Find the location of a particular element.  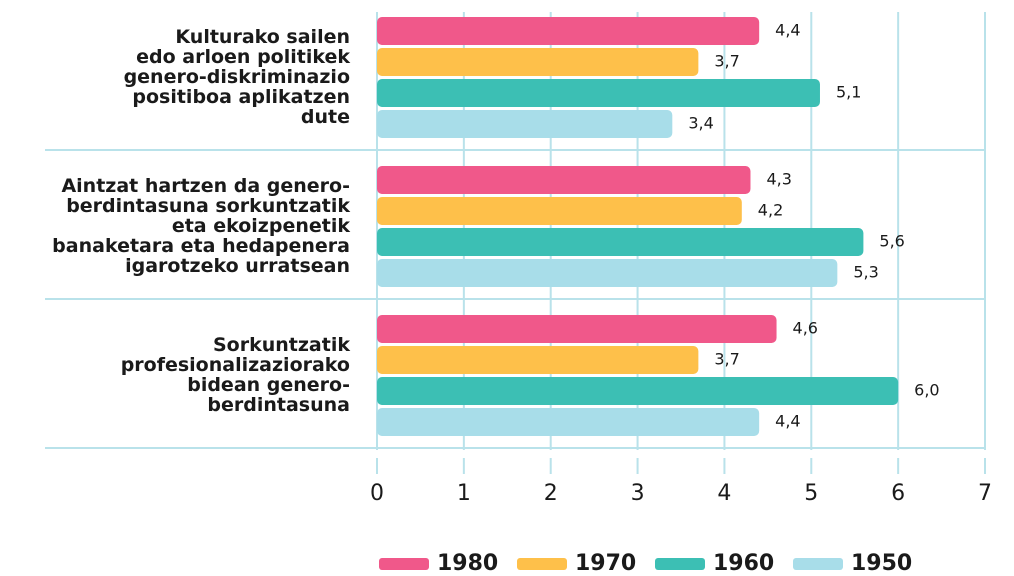

x-tick-label: 0 is located at coordinates (377, 493).